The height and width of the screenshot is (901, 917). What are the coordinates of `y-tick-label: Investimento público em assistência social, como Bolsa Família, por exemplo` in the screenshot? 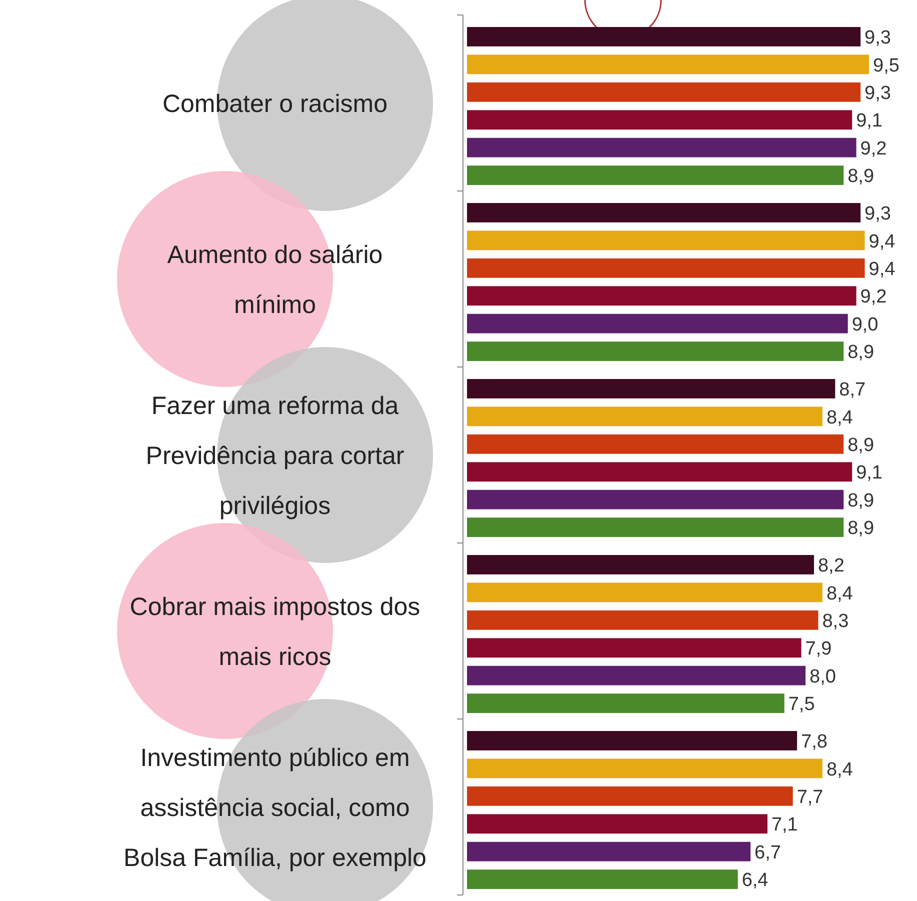 It's located at (275, 808).